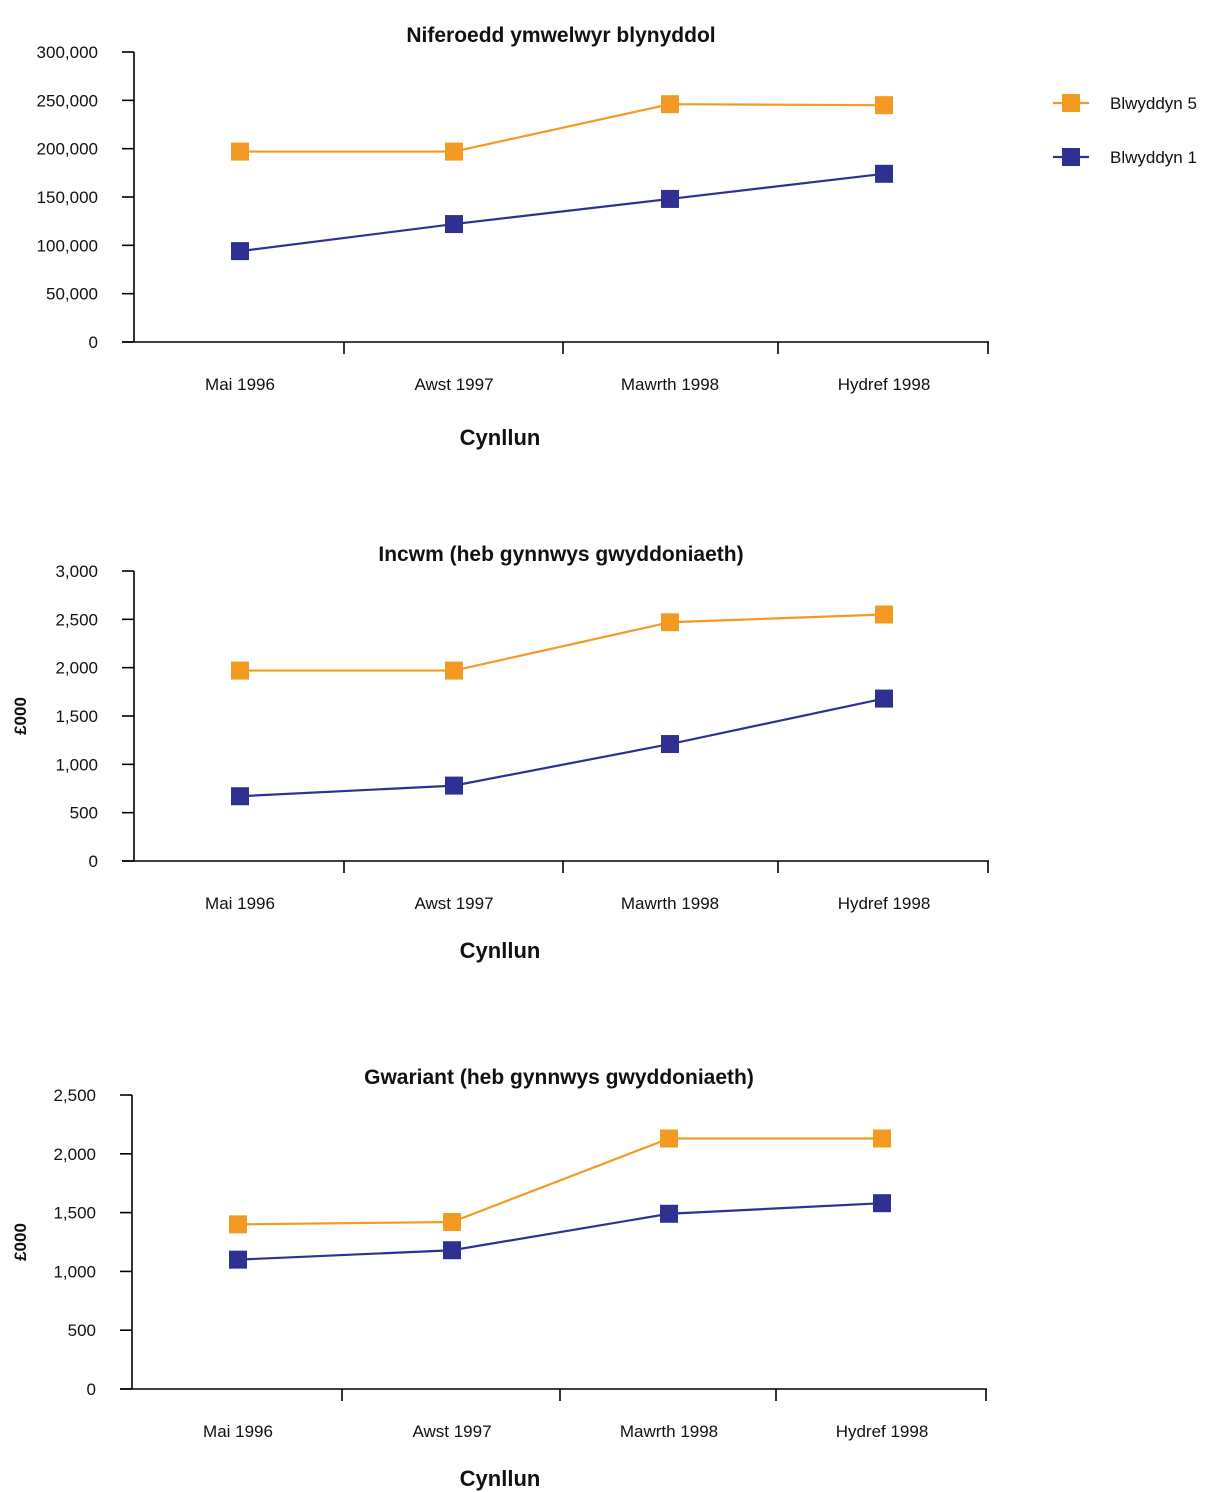 The width and height of the screenshot is (1222, 1492). I want to click on y-tick-label: 250,000, so click(67, 100).